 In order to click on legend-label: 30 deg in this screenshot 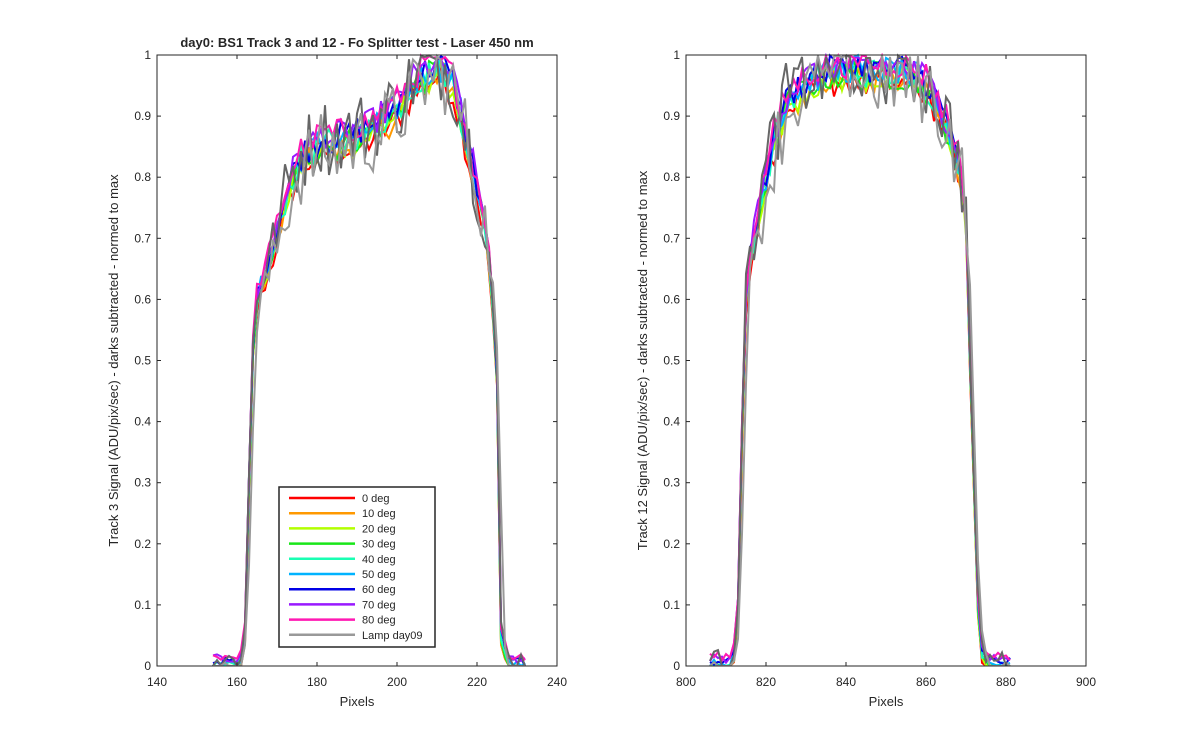, I will do `click(379, 545)`.